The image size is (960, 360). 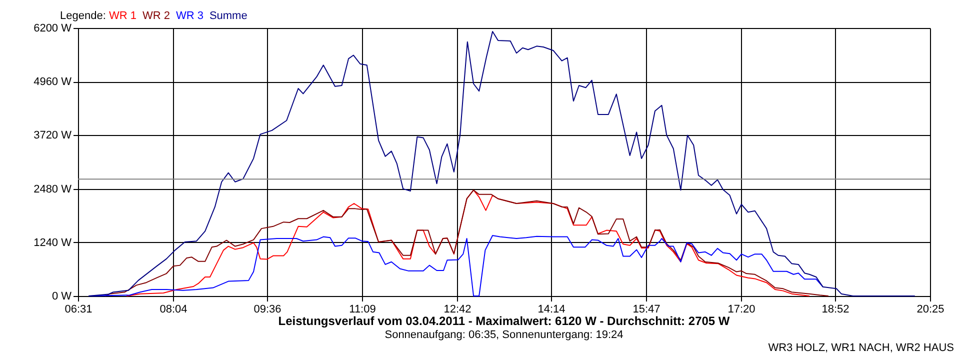 What do you see at coordinates (646, 310) in the screenshot?
I see `x-tick-label: 15:47` at bounding box center [646, 310].